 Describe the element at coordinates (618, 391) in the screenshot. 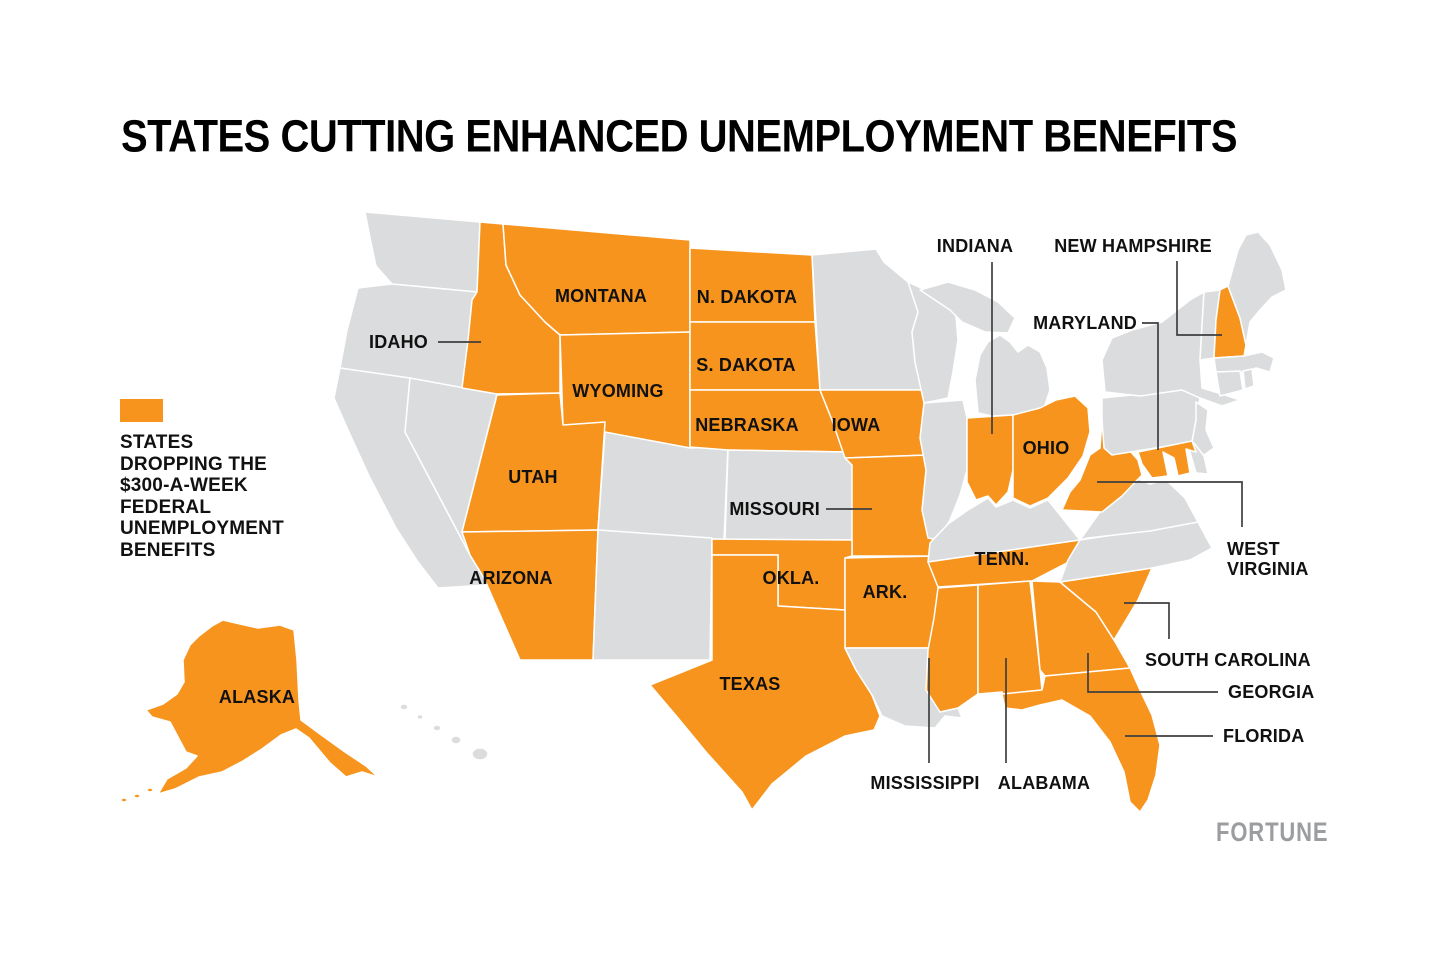

I see `label-wyoming: WYOMING` at that location.